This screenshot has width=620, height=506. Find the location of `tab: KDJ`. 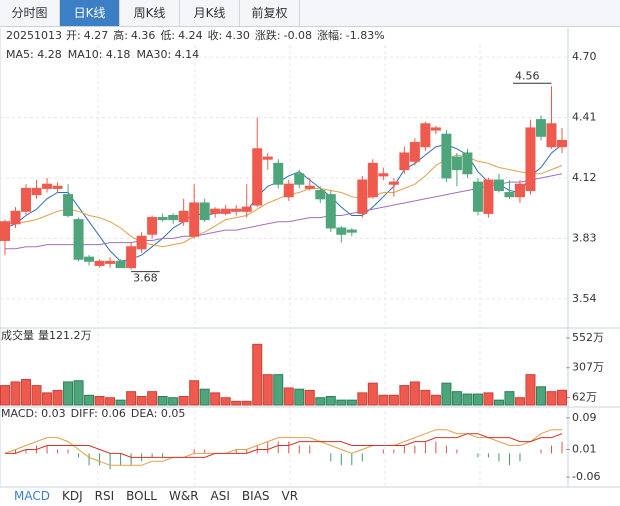

tab: KDJ is located at coordinates (72, 496).